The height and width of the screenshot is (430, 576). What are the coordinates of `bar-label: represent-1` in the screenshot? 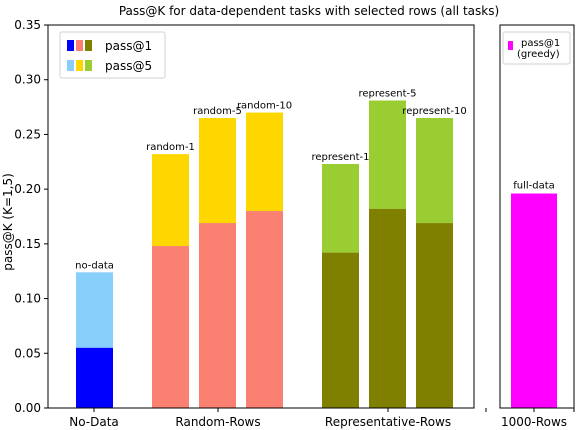 It's located at (340, 157).